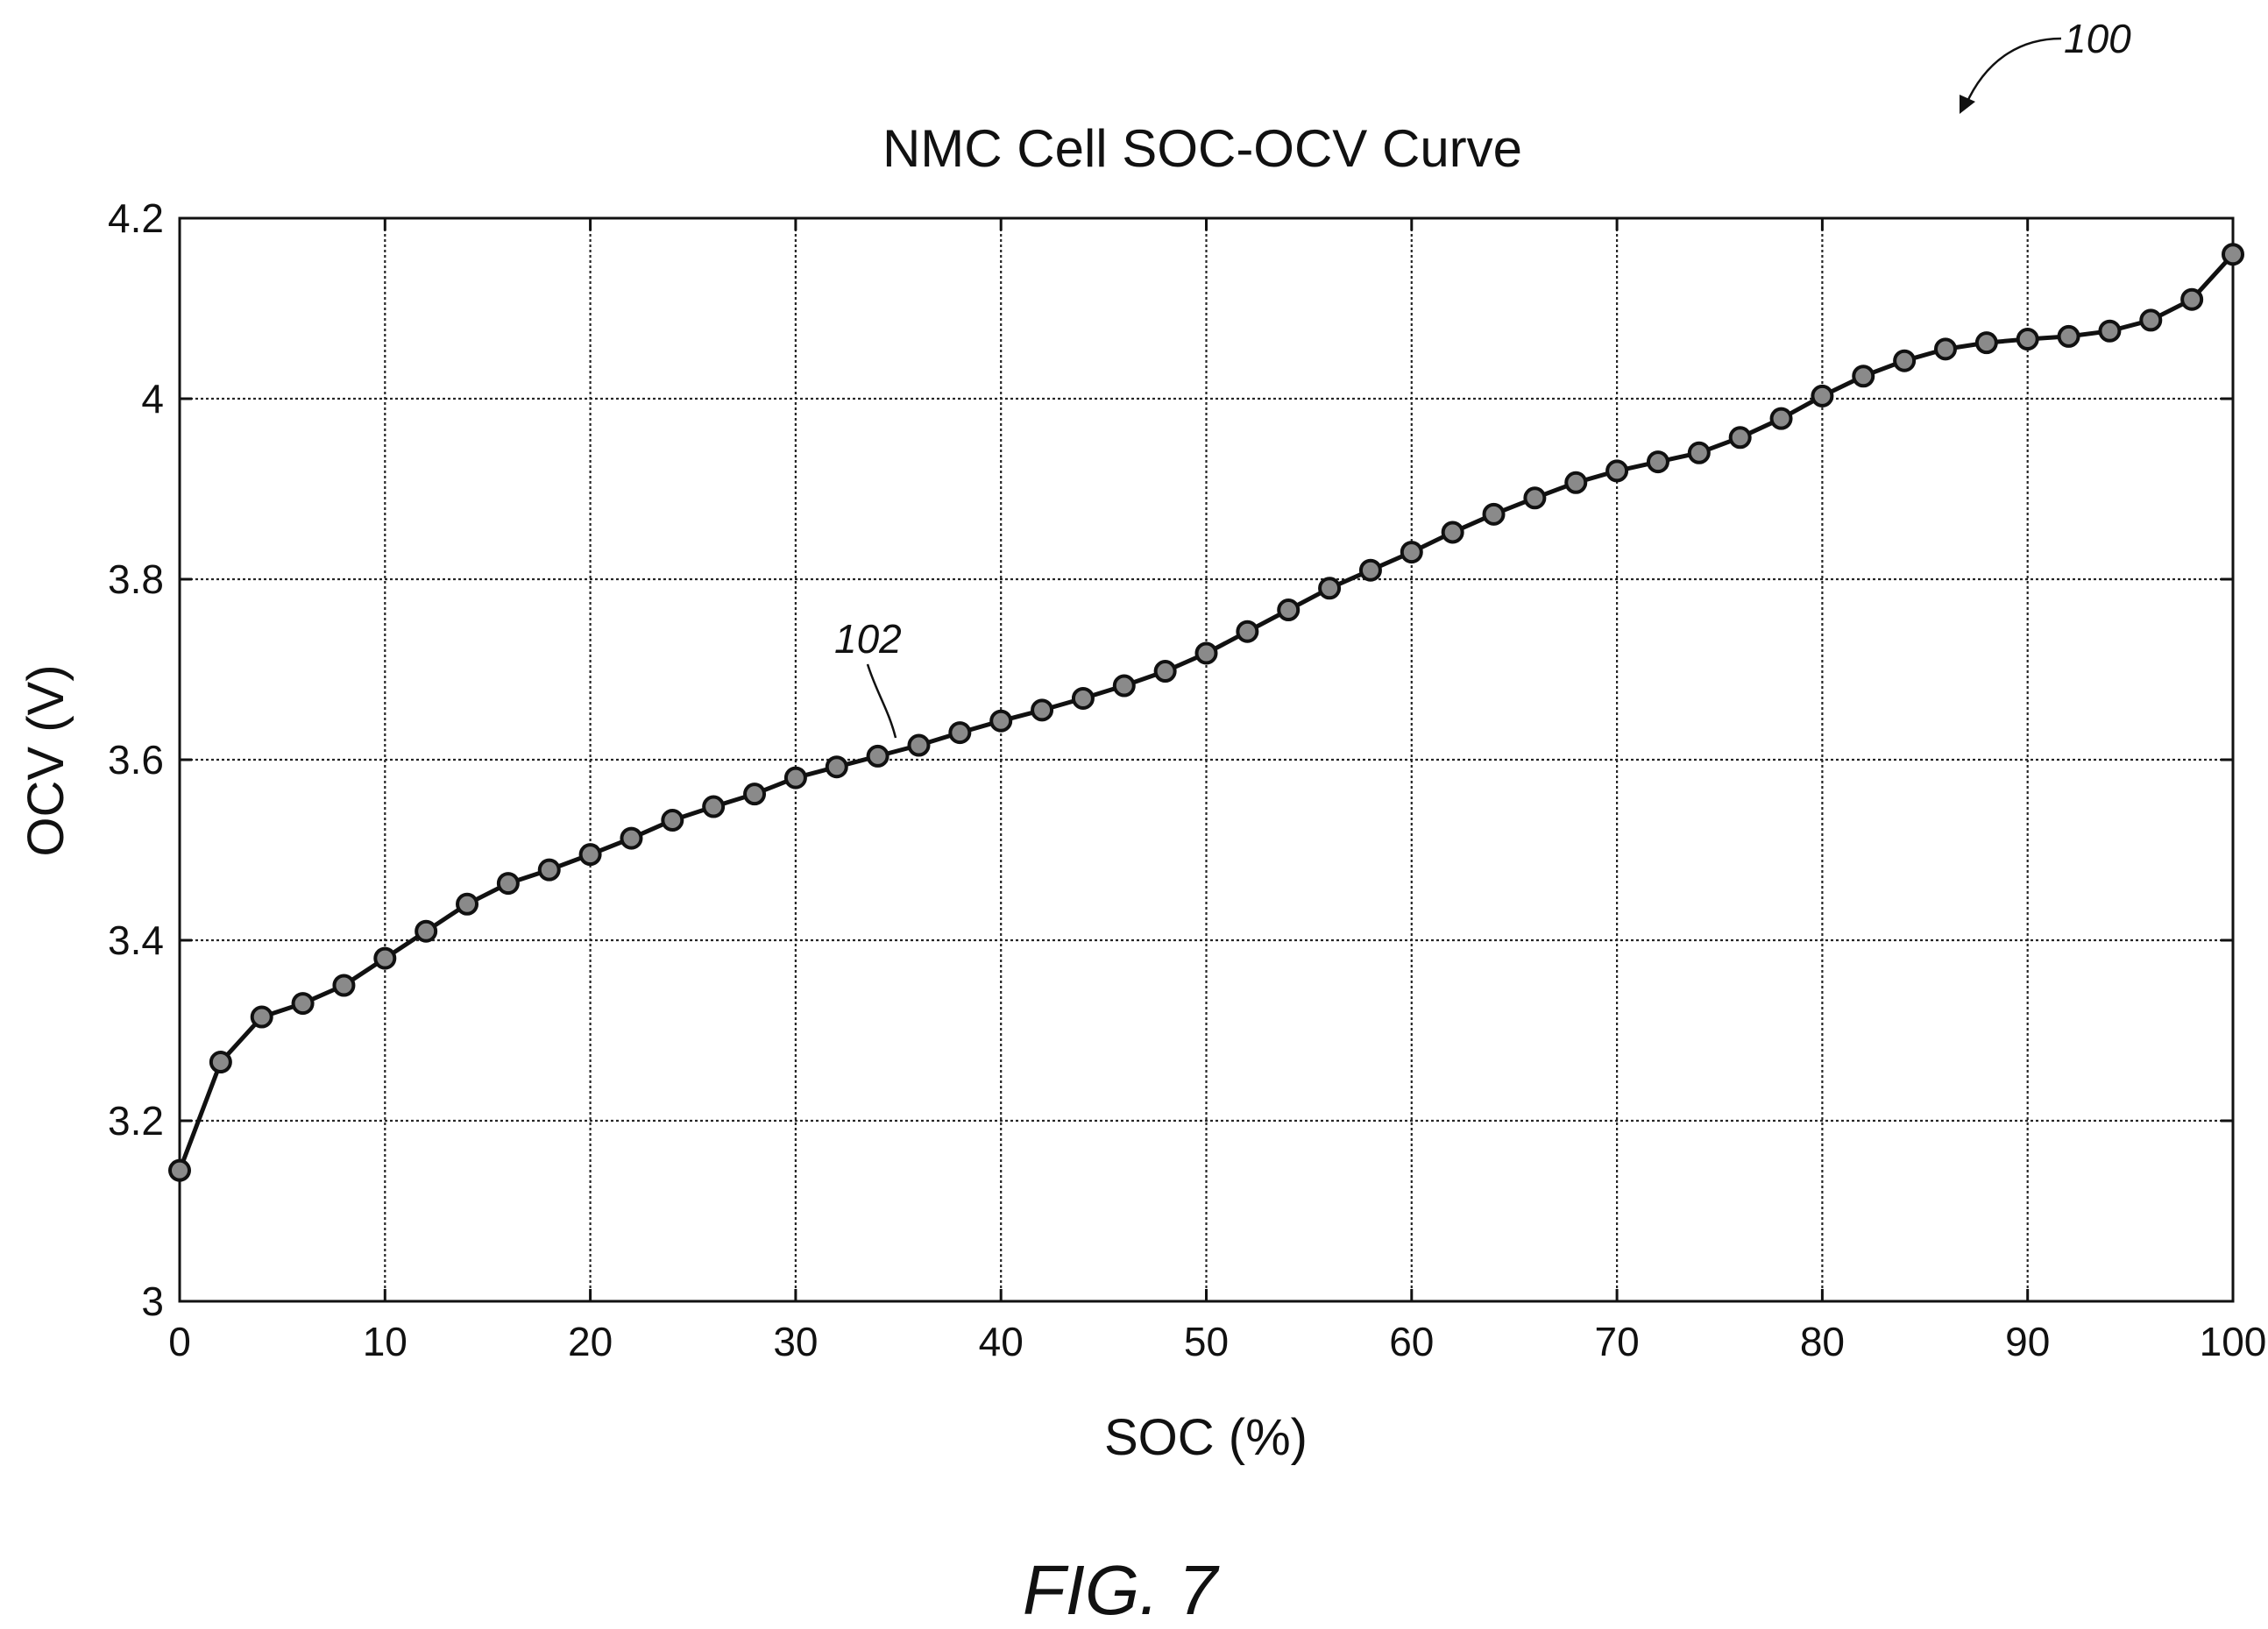 This screenshot has height=1629, width=2268. I want to click on x-tick-label: 80, so click(1822, 1342).